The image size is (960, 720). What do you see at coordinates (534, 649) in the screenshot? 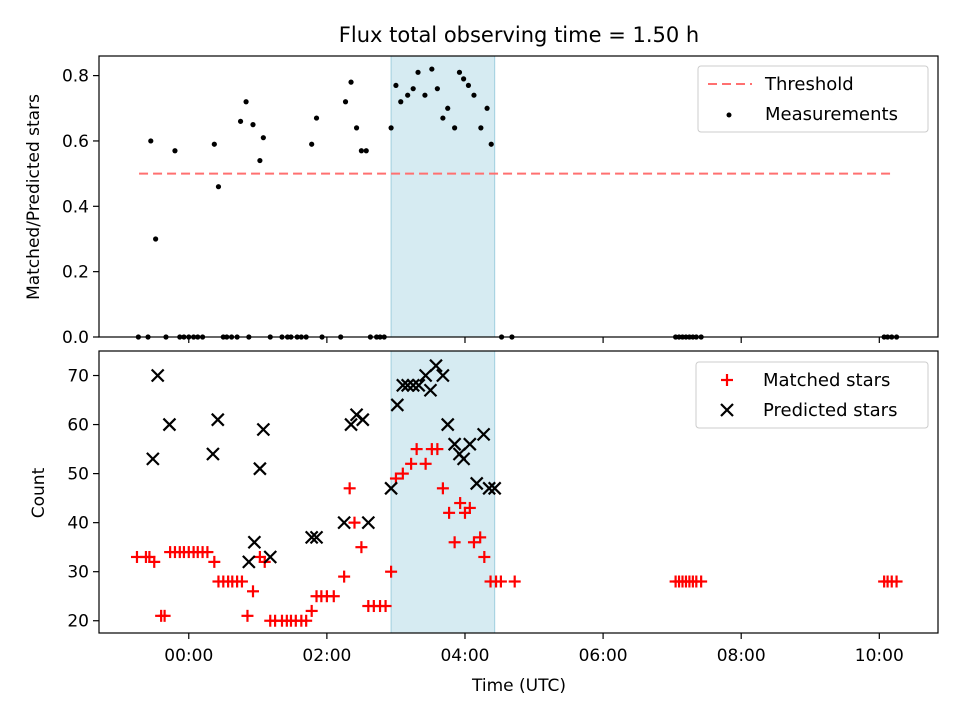
I see `bottom-x-ticks: 00:00 02:00 04:00 06:00 08:00 10:00` at bounding box center [534, 649].